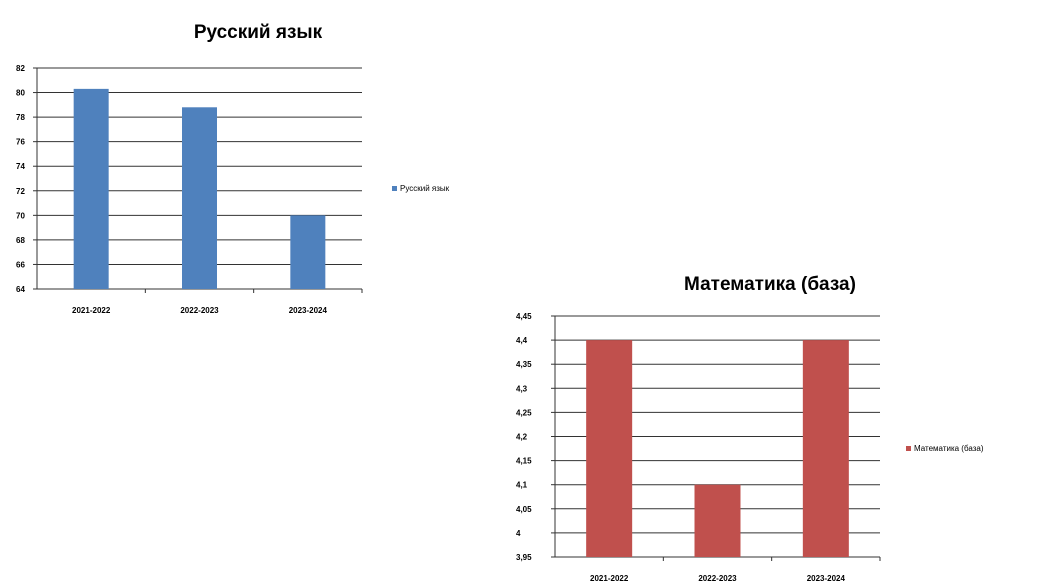  What do you see at coordinates (949, 448) in the screenshot?
I see `legend-label: Математика (база)` at bounding box center [949, 448].